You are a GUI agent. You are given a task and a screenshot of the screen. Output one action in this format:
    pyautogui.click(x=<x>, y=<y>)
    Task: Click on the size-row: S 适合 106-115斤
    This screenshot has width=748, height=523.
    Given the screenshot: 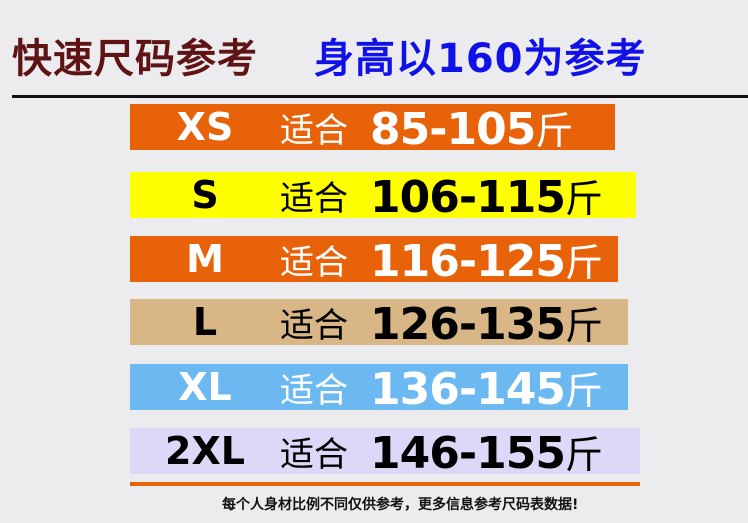 What is the action you would take?
    pyautogui.click(x=383, y=197)
    